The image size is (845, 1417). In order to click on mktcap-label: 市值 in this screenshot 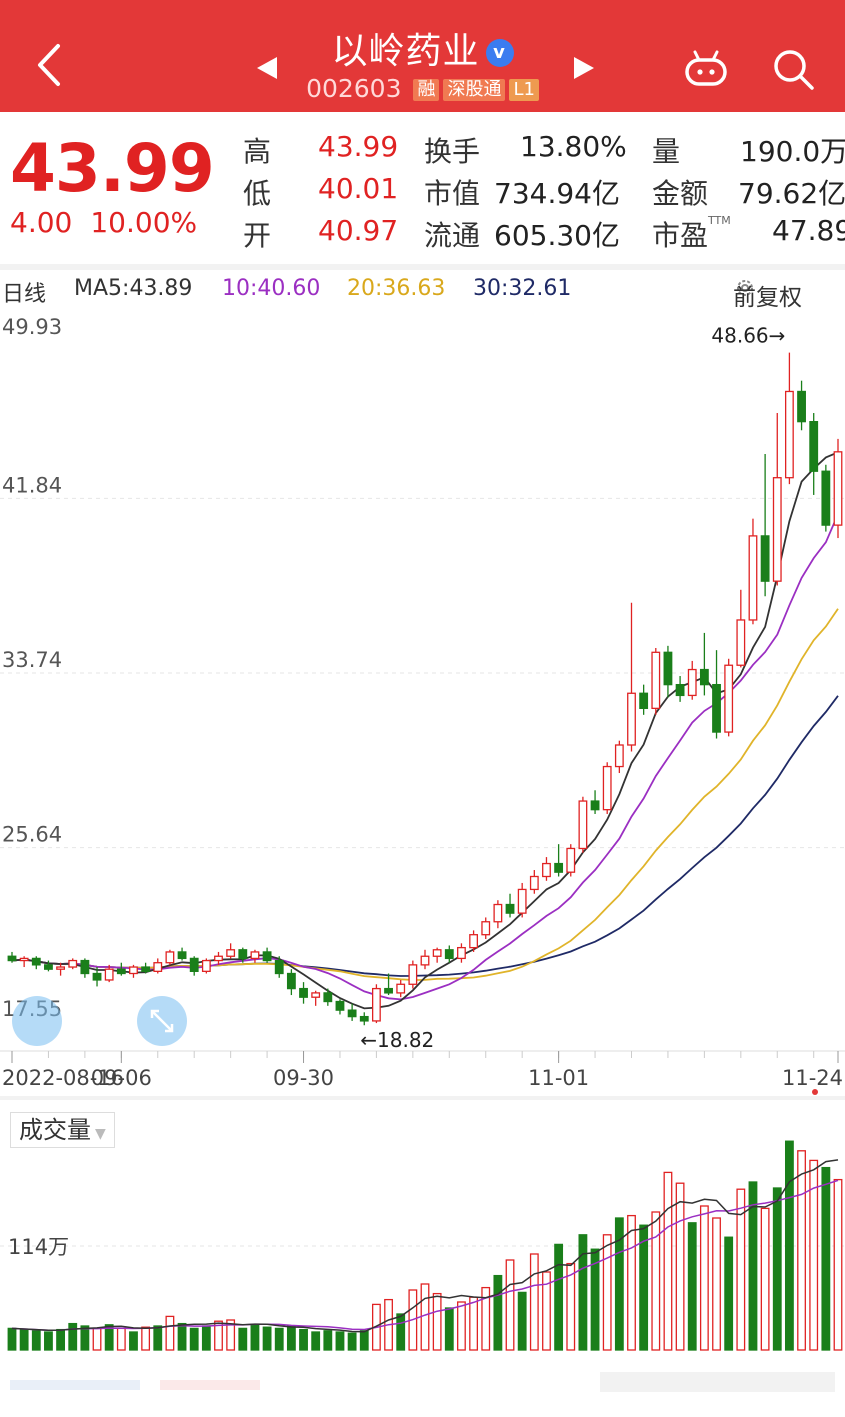, I will do `click(452, 193)`.